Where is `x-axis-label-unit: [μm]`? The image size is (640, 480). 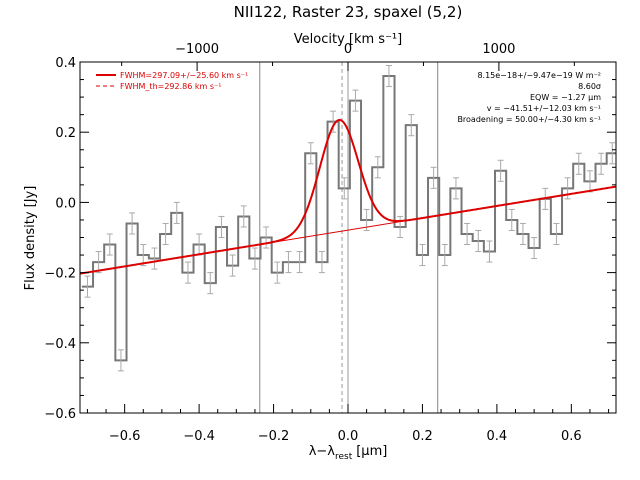
x-axis-label-unit: [μm] is located at coordinates (371, 451).